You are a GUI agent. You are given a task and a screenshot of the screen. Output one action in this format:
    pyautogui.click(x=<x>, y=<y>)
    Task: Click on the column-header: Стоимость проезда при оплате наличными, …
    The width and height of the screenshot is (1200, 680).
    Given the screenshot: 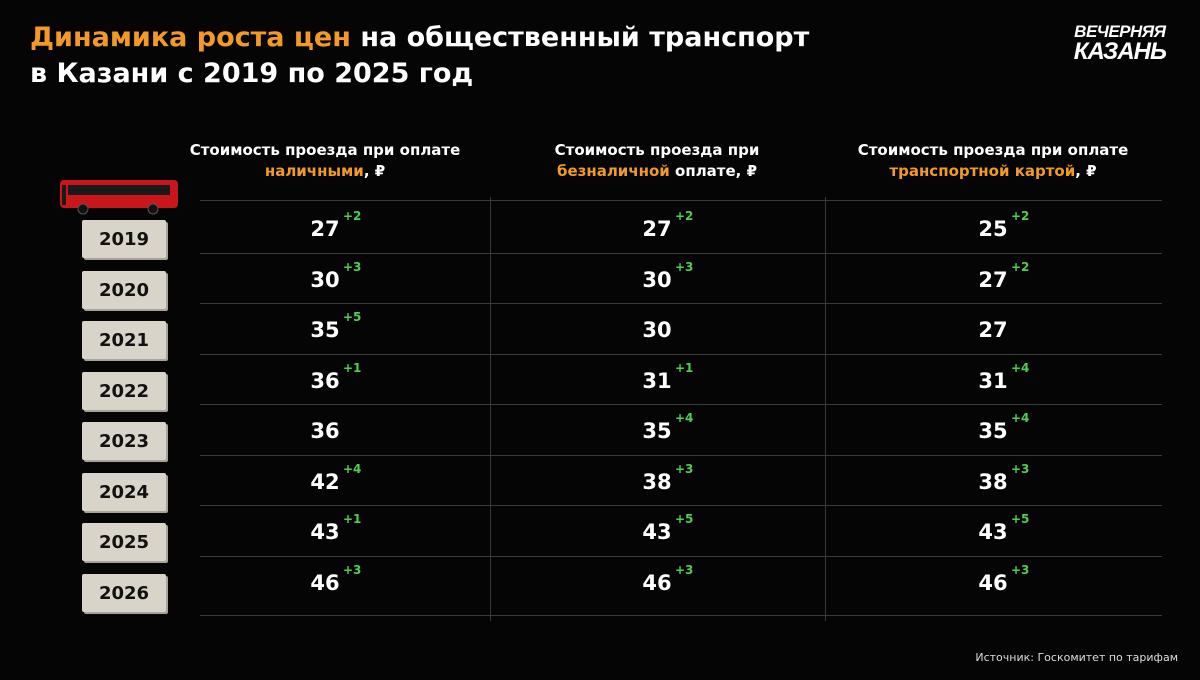 What is the action you would take?
    pyautogui.click(x=325, y=161)
    